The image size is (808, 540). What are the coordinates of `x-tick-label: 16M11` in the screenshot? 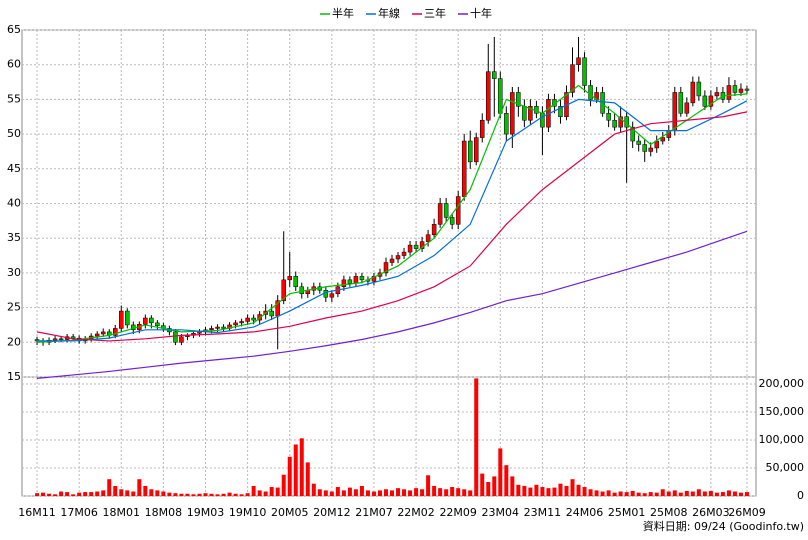 It's located at (37, 512).